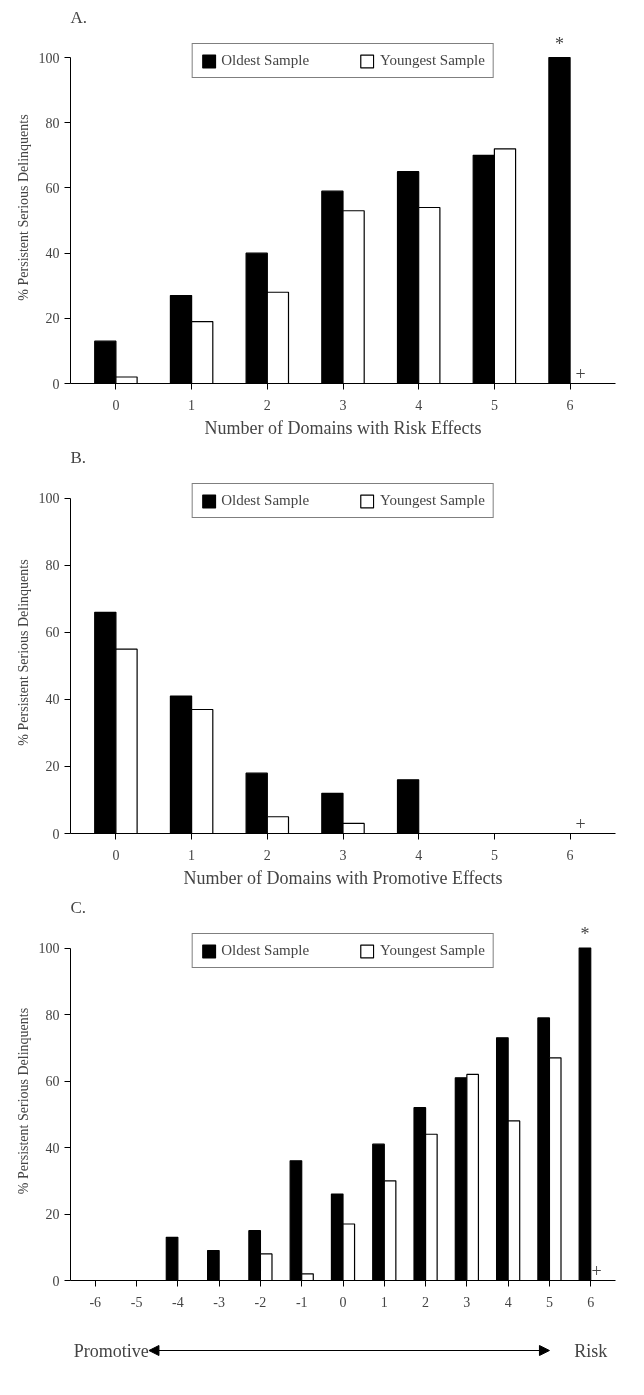 This screenshot has width=644, height=1395. I want to click on chart-title: A., so click(79, 17).